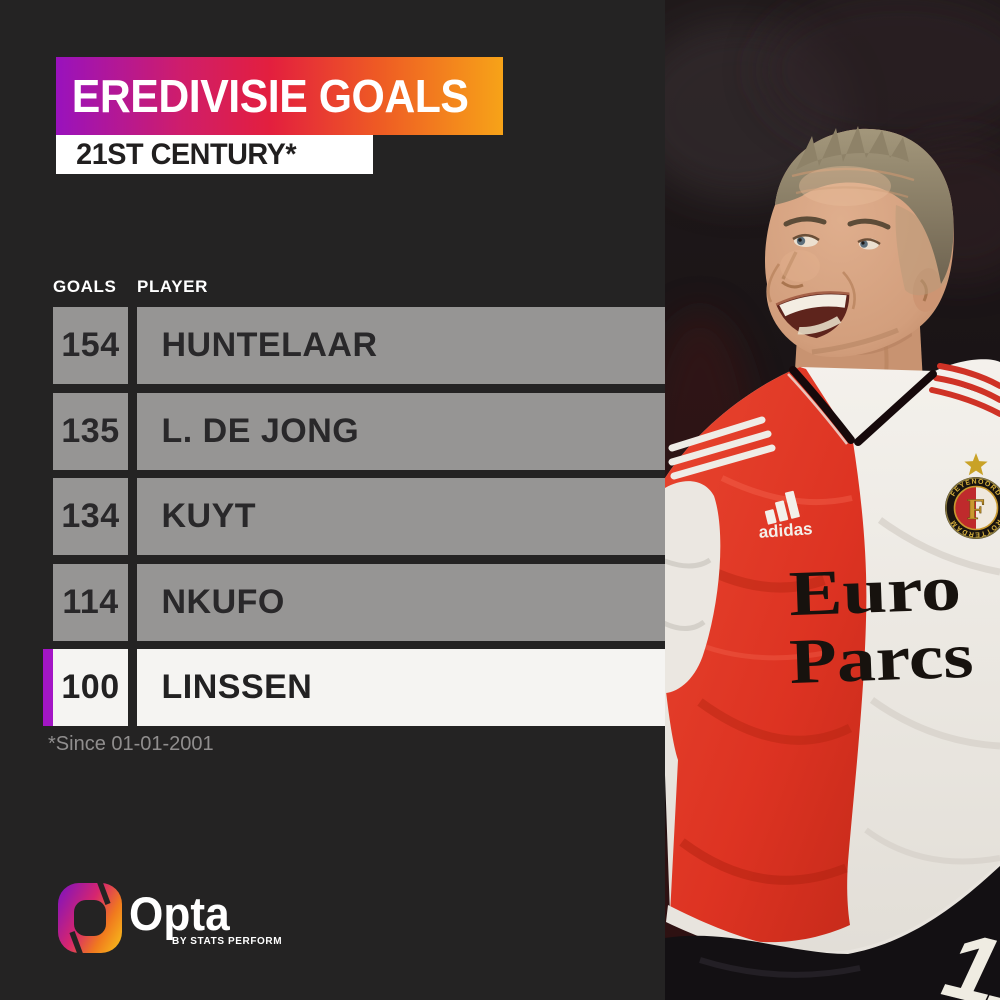 Image resolution: width=1000 pixels, height=1000 pixels. Describe the element at coordinates (881, 658) in the screenshot. I see `sponsor-line2: Parcs` at that location.